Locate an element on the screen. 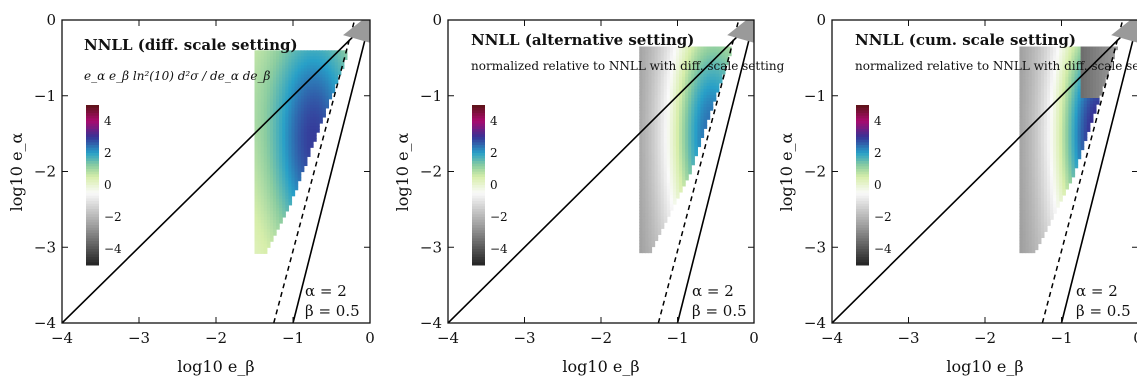 The height and width of the screenshot is (380, 1137). y-tick-label: −3 is located at coordinates (815, 247).